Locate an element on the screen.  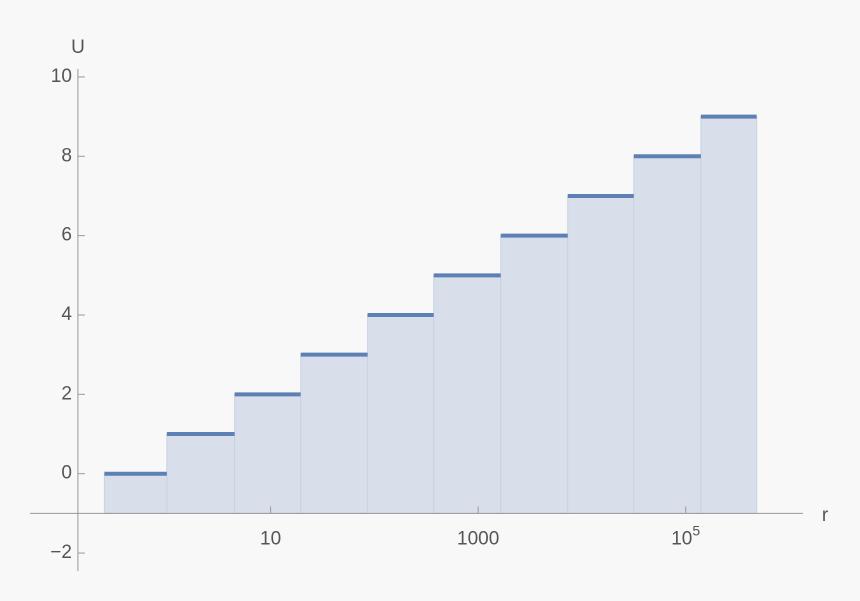
y-tick-label: 2 is located at coordinates (66, 393).